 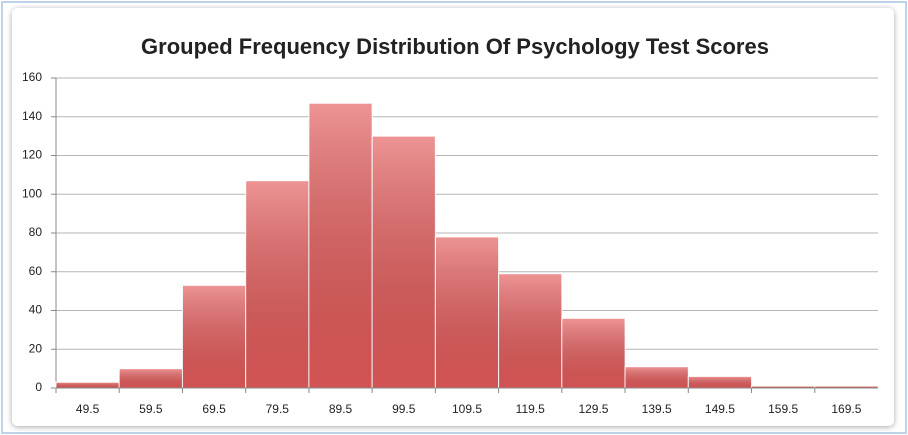 I want to click on x-tick-label: 169.5, so click(x=846, y=409).